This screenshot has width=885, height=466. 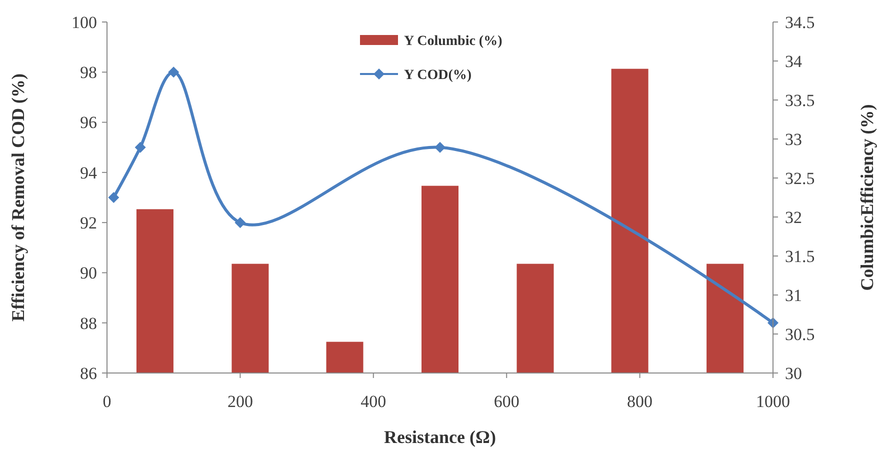 I want to click on y2-tick-label: 31.5, so click(x=800, y=256).